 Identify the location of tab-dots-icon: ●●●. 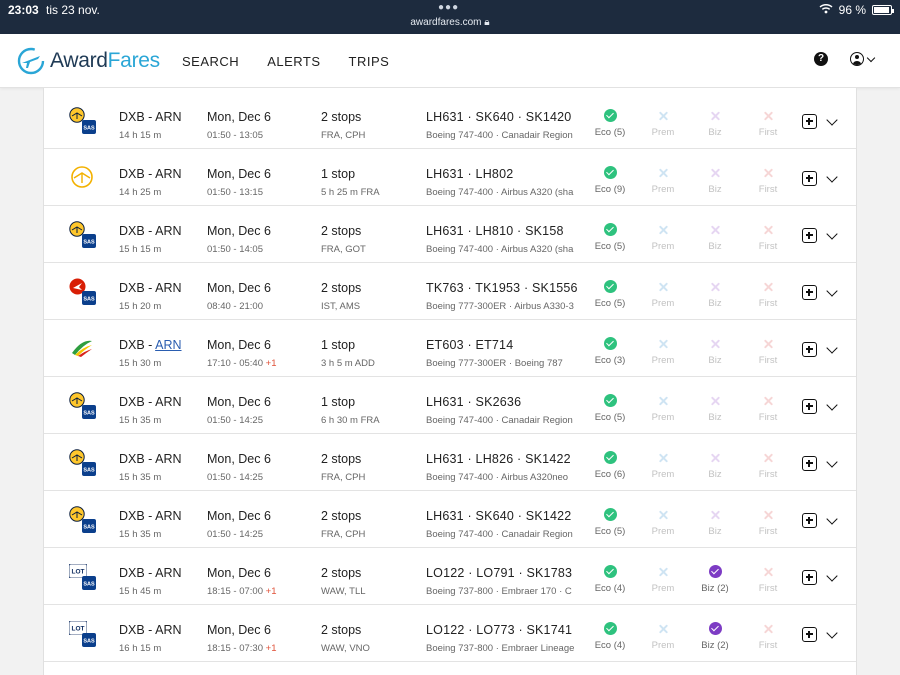
(449, 7).